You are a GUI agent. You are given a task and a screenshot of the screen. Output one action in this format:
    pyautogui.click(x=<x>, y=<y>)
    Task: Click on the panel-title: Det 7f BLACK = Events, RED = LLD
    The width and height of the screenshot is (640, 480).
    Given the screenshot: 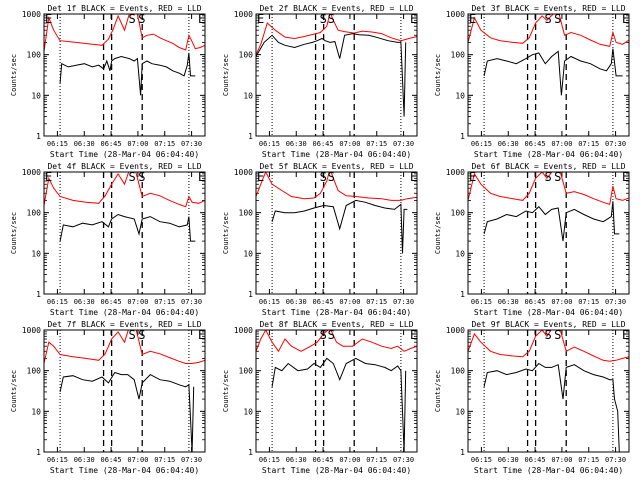 What is the action you would take?
    pyautogui.click(x=124, y=324)
    